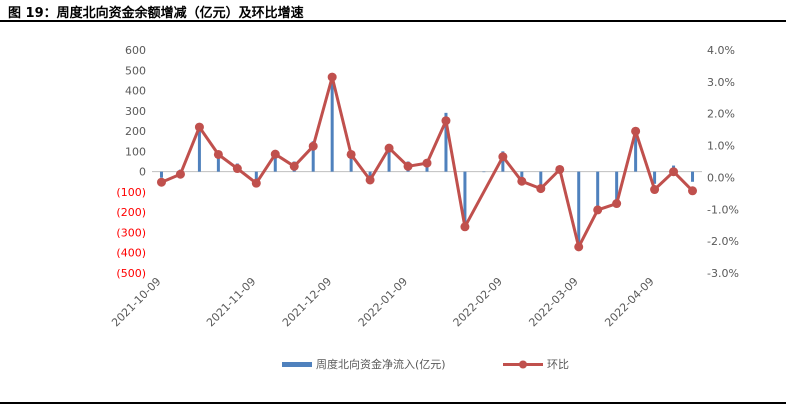  I want to click on legend-line-marker, so click(523, 364).